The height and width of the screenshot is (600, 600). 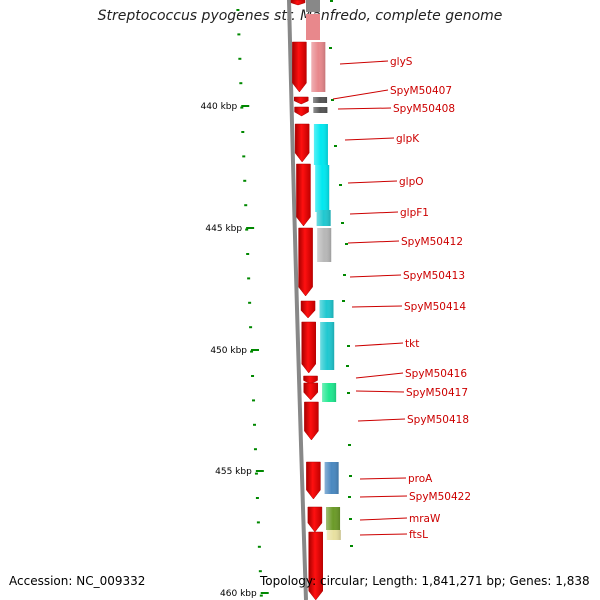 What do you see at coordinates (412, 344) in the screenshot?
I see `gene-label-tkt: tkt` at bounding box center [412, 344].